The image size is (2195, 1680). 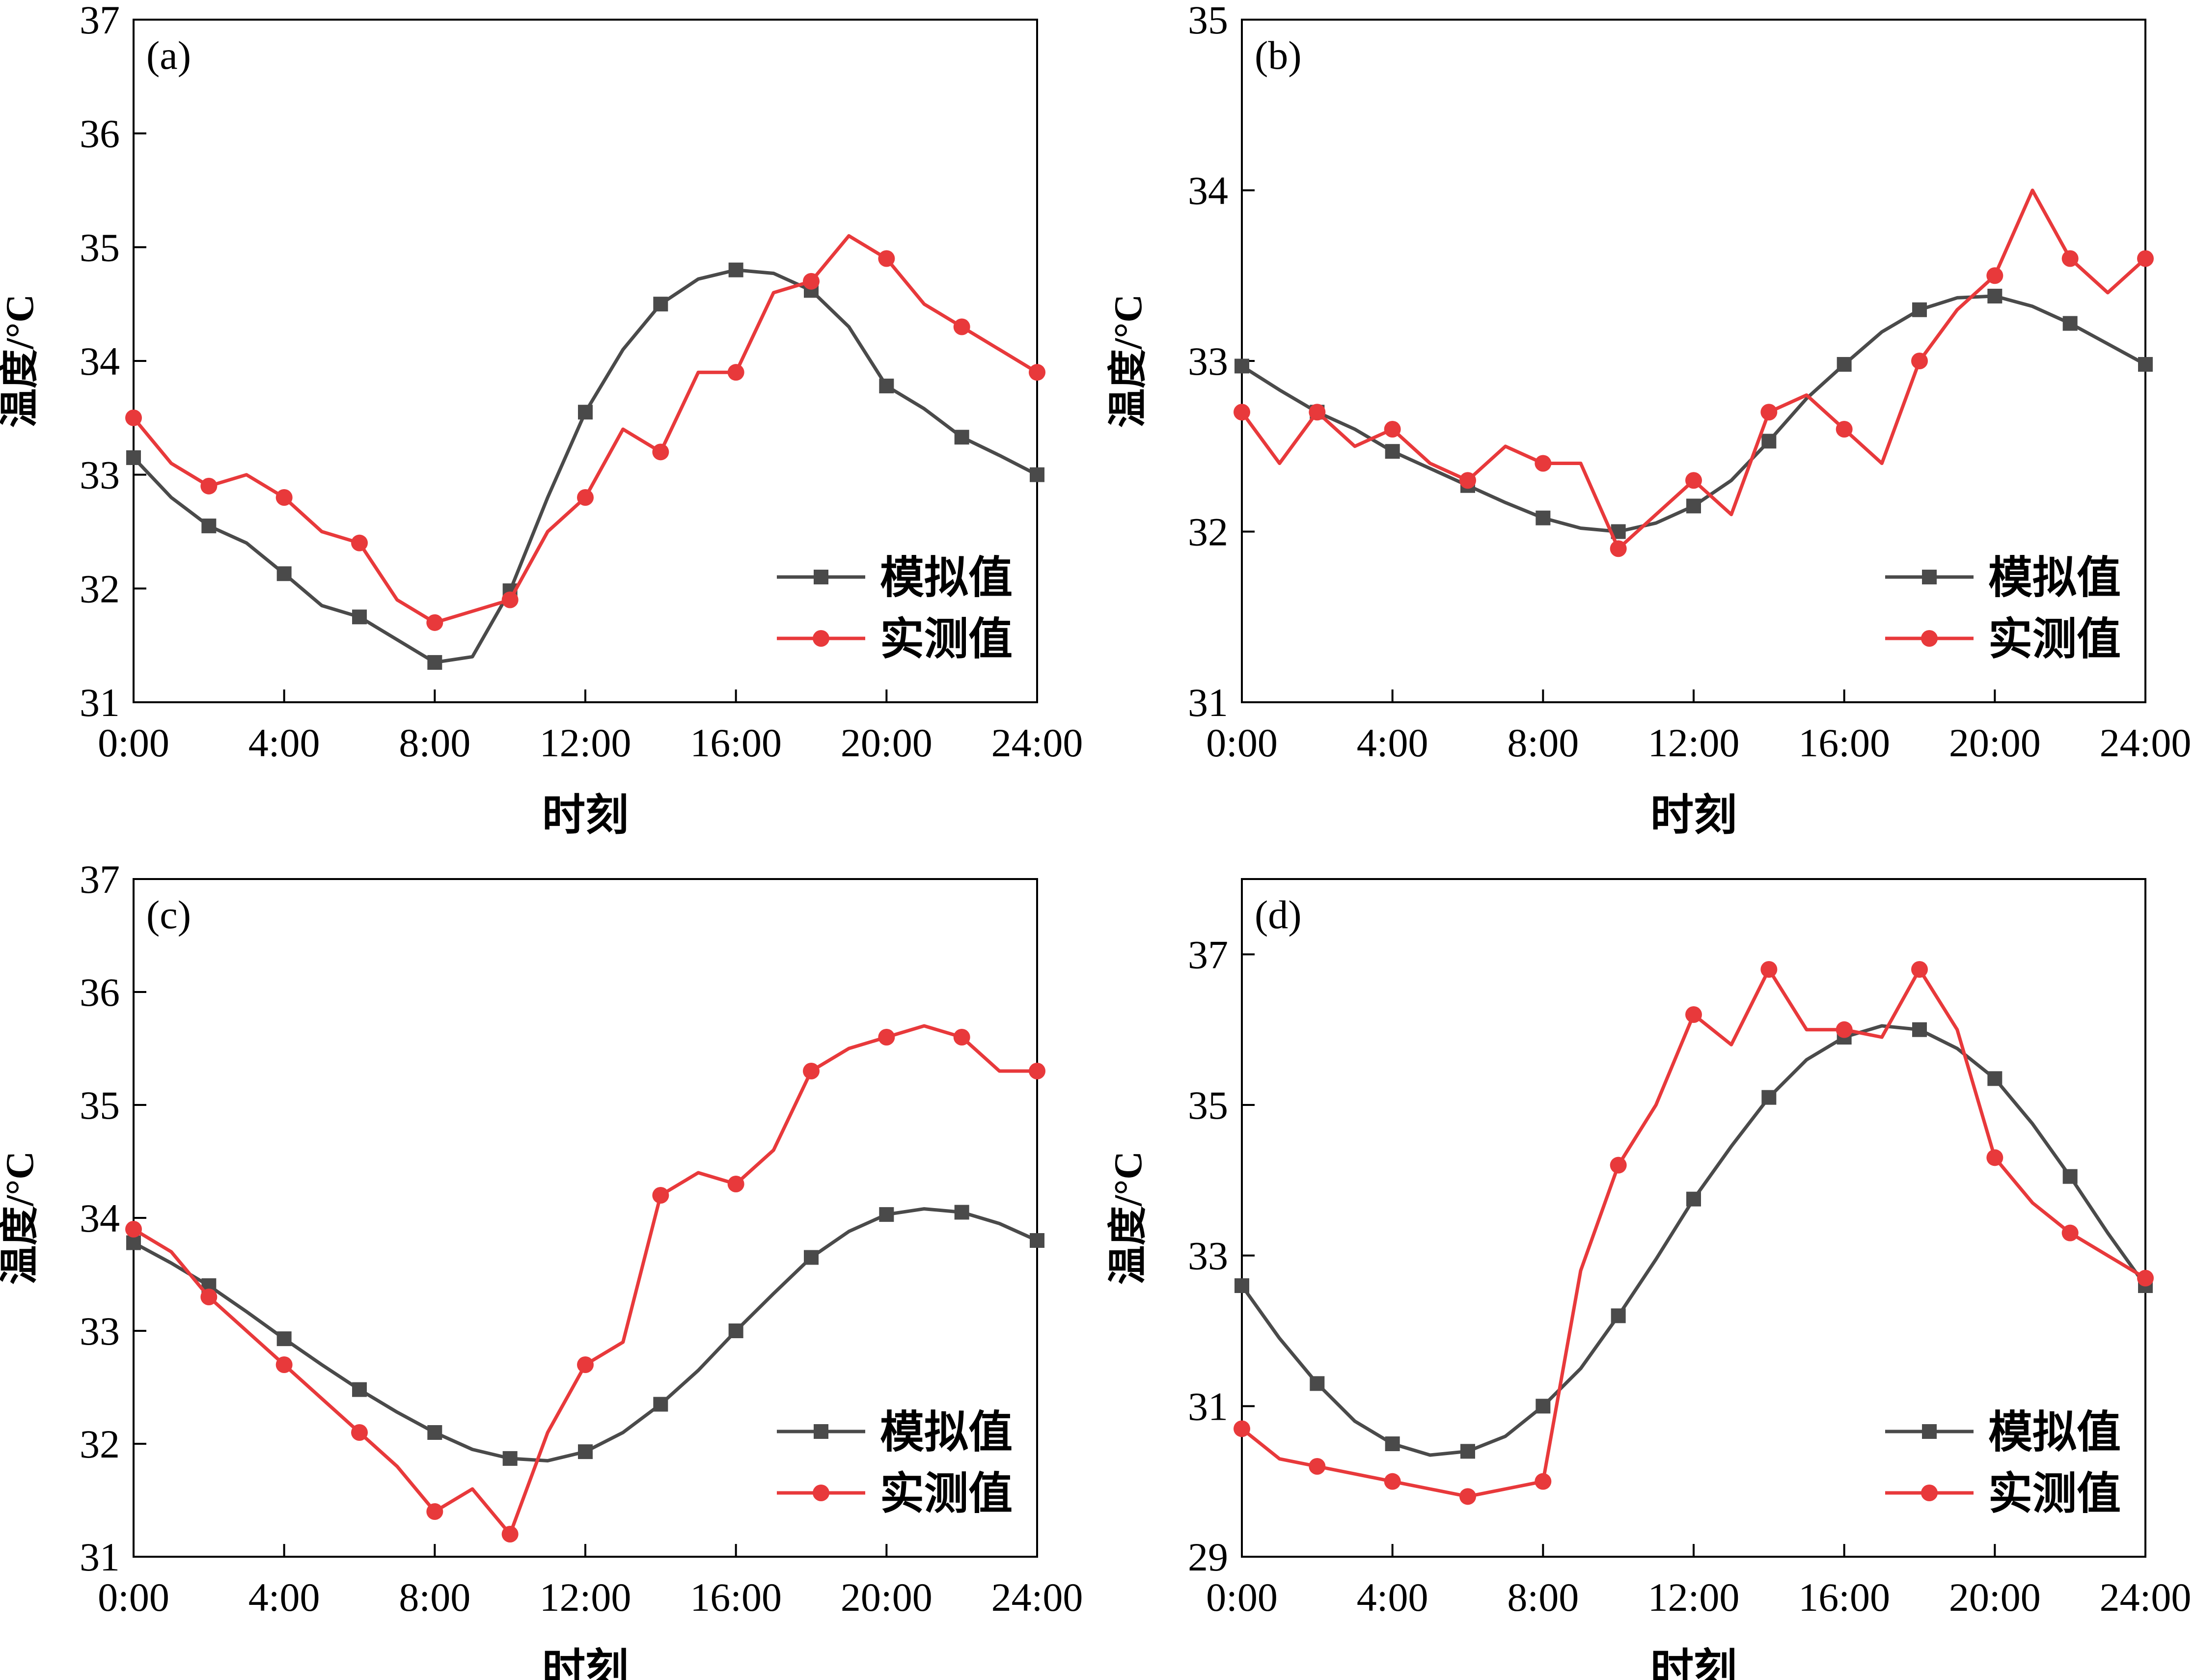 I want to click on panel-label: (a), so click(x=168, y=55).